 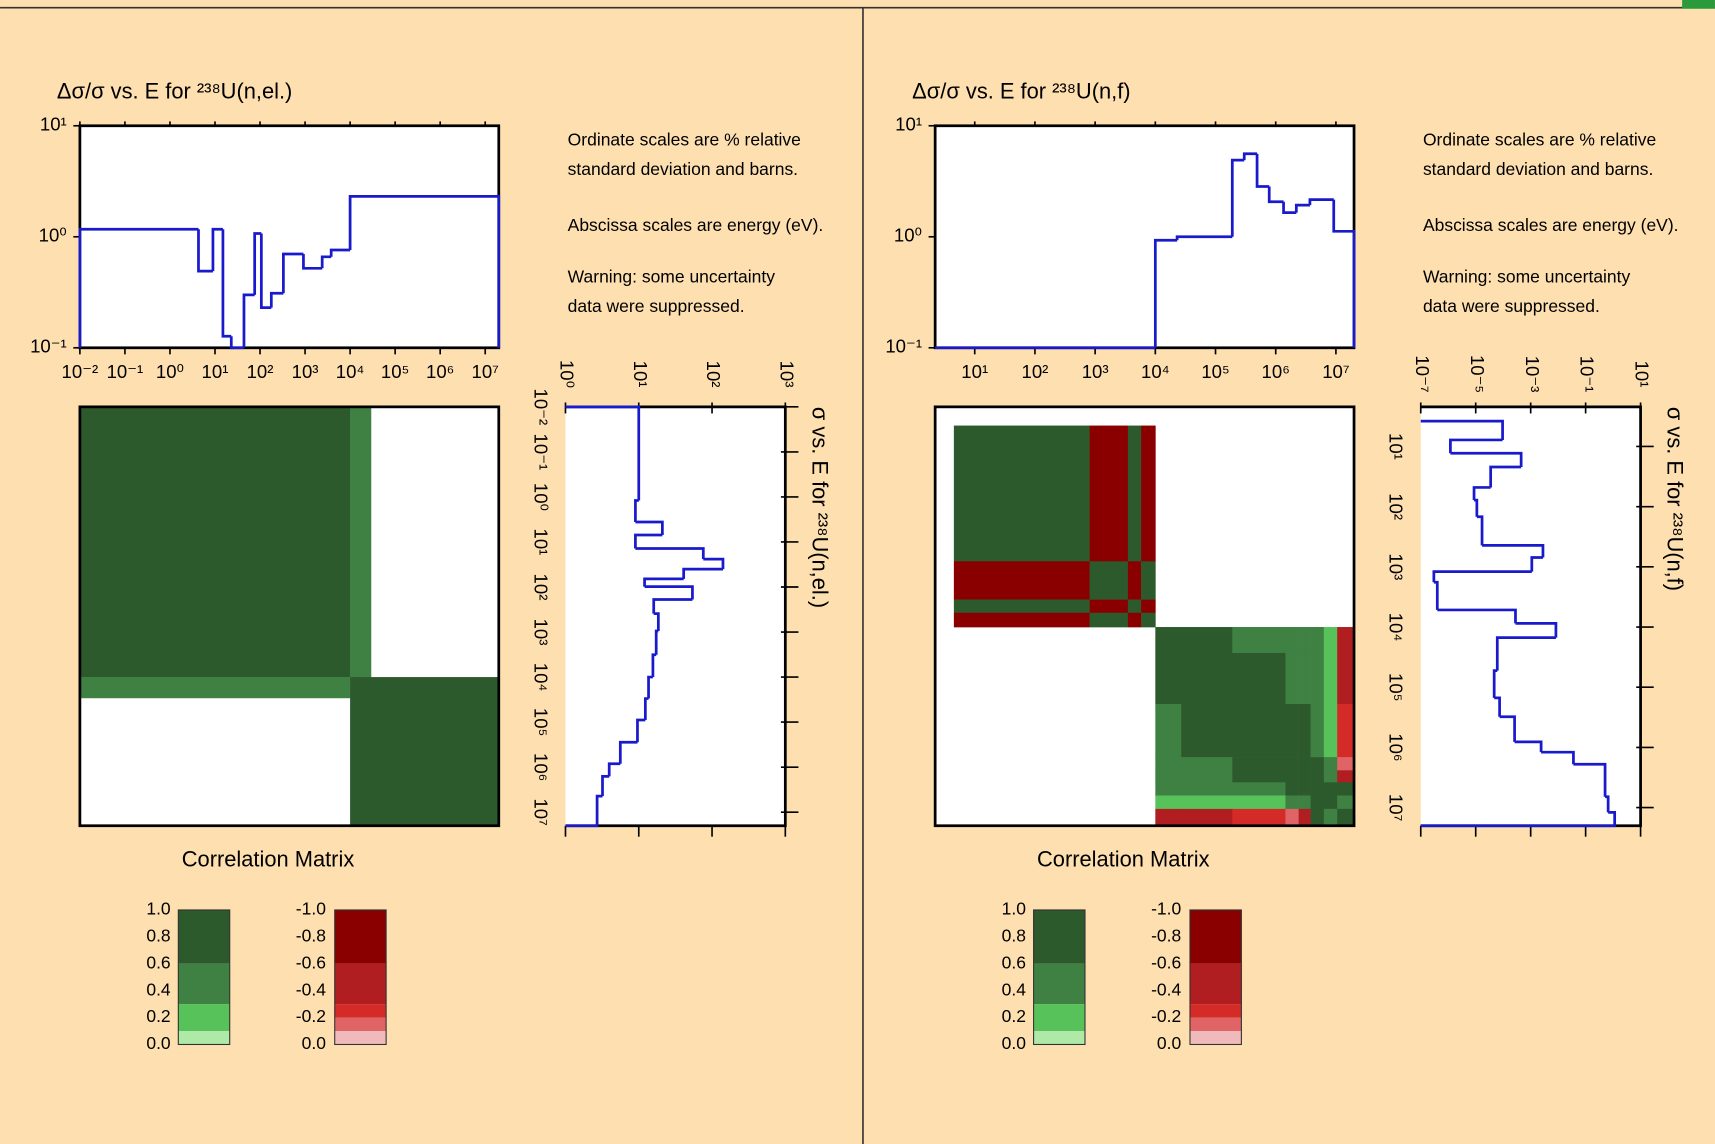 What do you see at coordinates (305, 371) in the screenshot?
I see `x-tick-label: 10³` at bounding box center [305, 371].